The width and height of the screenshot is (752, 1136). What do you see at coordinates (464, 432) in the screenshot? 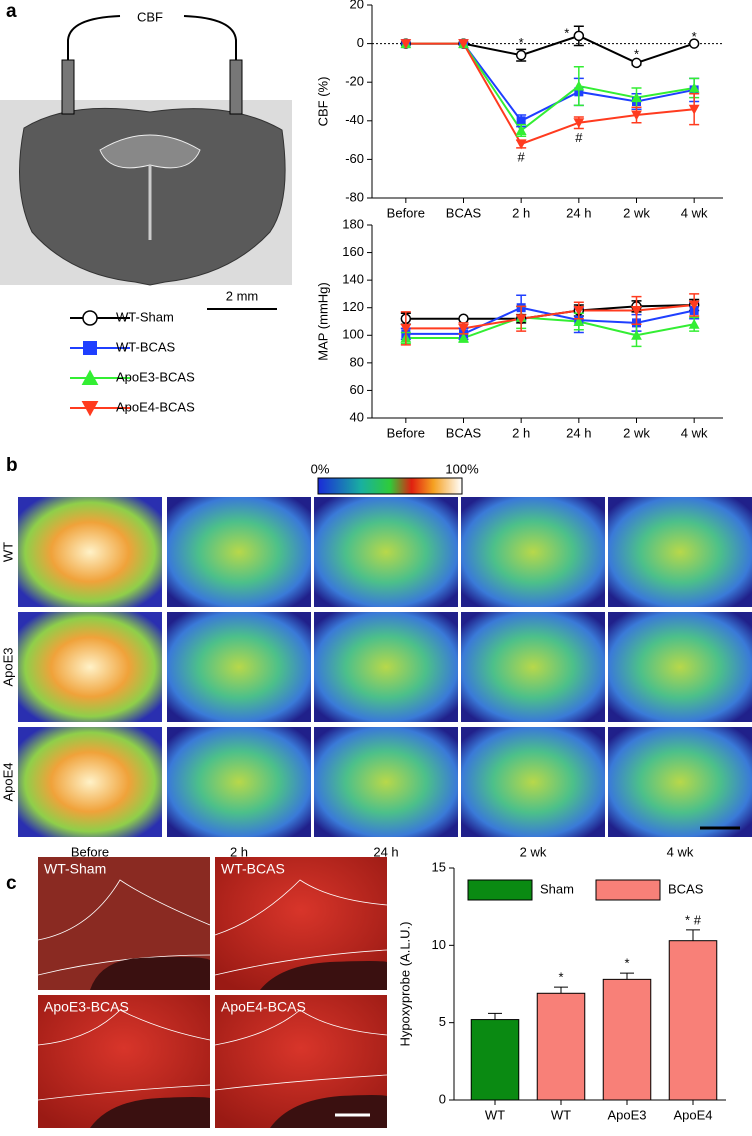
I see `x-tick-label: BCAS` at bounding box center [464, 432].